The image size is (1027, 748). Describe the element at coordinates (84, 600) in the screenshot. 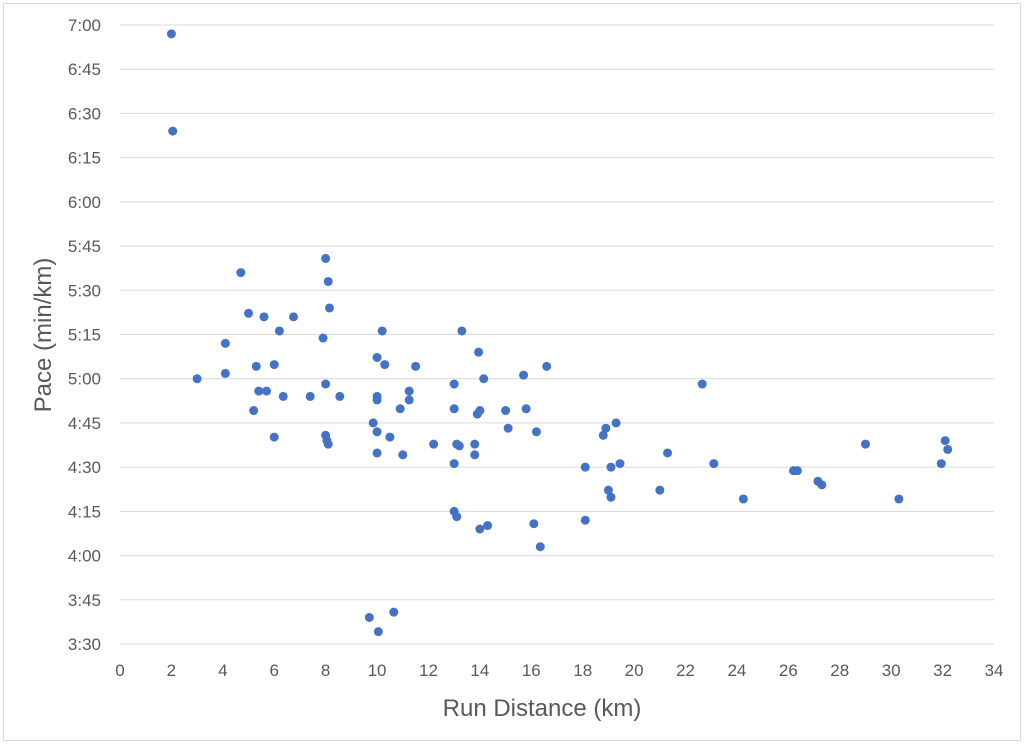

I see `y-tick-label: 3:45` at that location.